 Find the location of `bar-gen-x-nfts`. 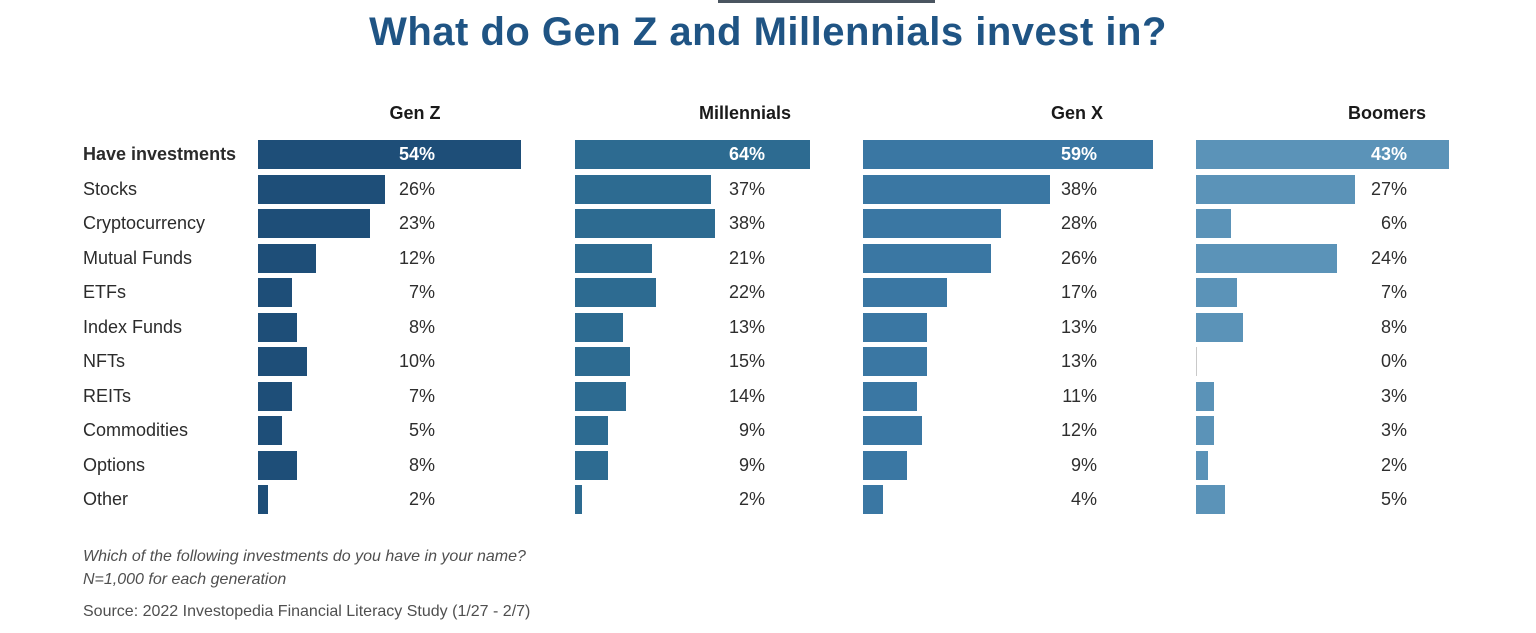

bar-gen-x-nfts is located at coordinates (895, 361).